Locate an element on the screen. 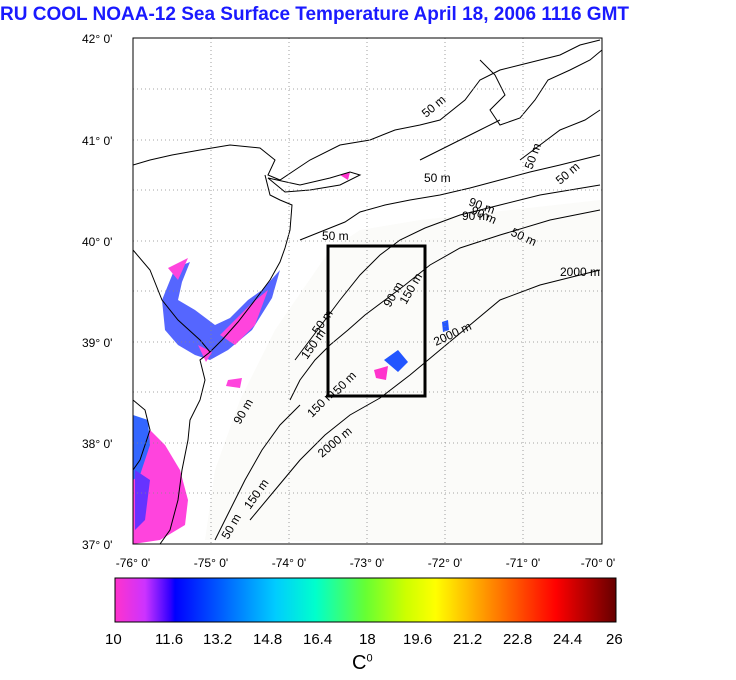 The height and width of the screenshot is (680, 736). contour-label: 90 m is located at coordinates (475, 216).